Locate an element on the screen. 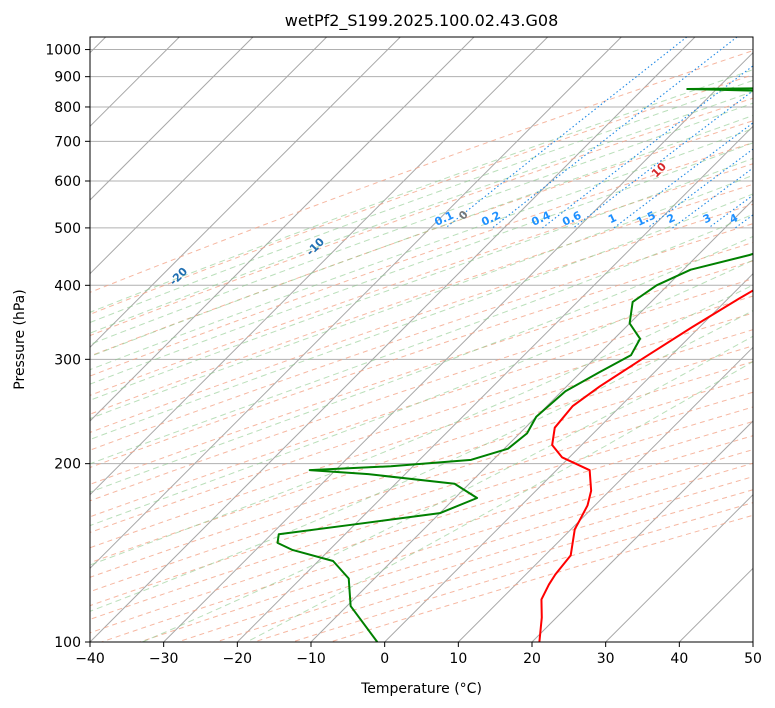 The width and height of the screenshot is (775, 708). y-tick-label: 1000 is located at coordinates (63, 51).